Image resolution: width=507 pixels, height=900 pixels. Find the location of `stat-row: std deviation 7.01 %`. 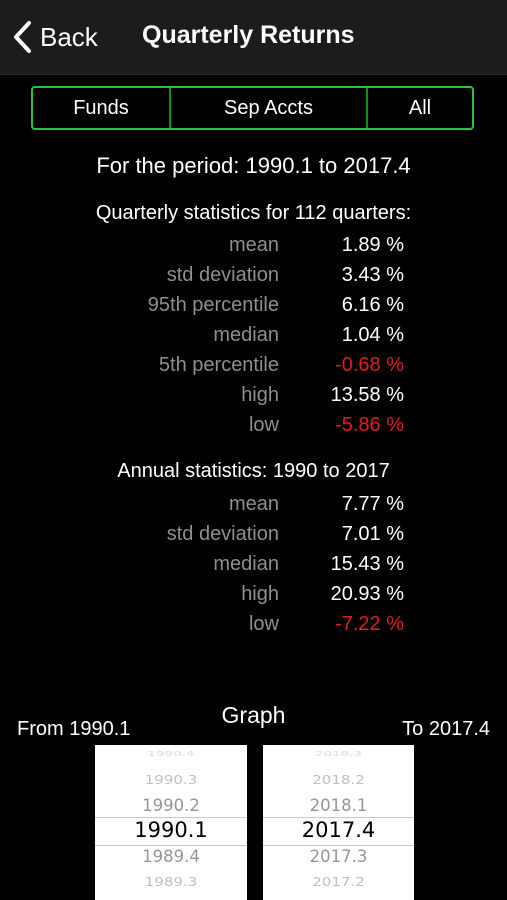

stat-row: std deviation 7.01 % is located at coordinates (253, 538).